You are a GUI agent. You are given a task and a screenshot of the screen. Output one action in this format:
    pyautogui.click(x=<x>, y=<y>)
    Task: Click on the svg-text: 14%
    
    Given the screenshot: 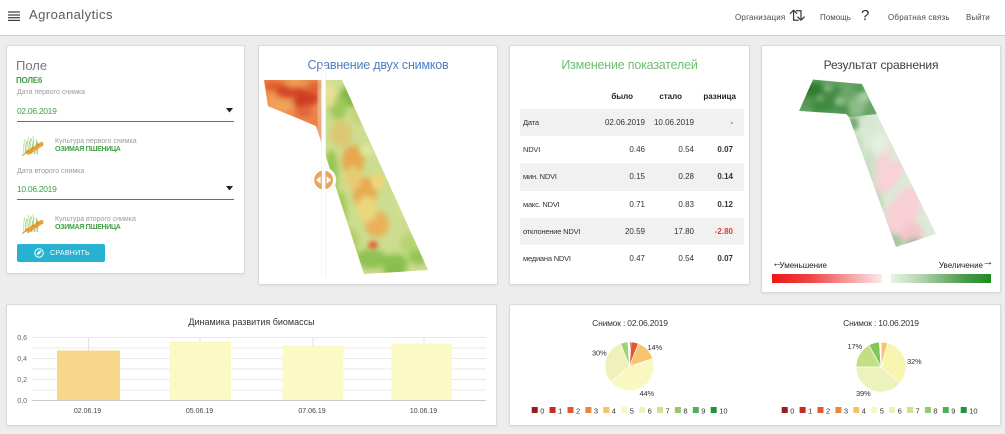 What is the action you would take?
    pyautogui.click(x=655, y=347)
    